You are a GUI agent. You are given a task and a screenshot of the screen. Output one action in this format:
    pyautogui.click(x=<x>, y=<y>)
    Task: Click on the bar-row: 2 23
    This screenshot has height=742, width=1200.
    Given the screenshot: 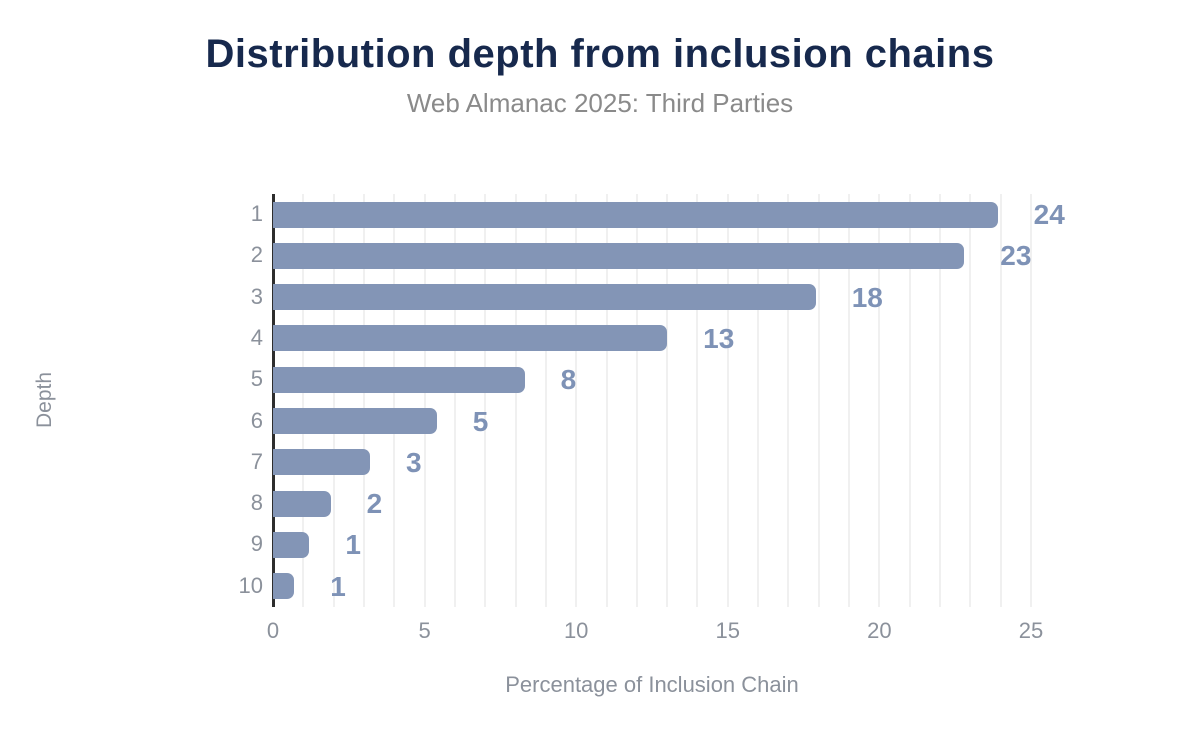 What is the action you would take?
    pyautogui.click(x=641, y=255)
    